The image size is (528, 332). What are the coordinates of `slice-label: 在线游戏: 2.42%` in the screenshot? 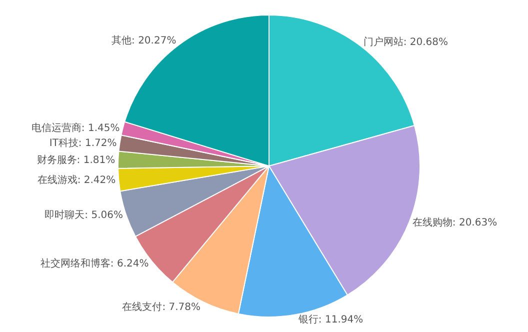 It's located at (76, 180).